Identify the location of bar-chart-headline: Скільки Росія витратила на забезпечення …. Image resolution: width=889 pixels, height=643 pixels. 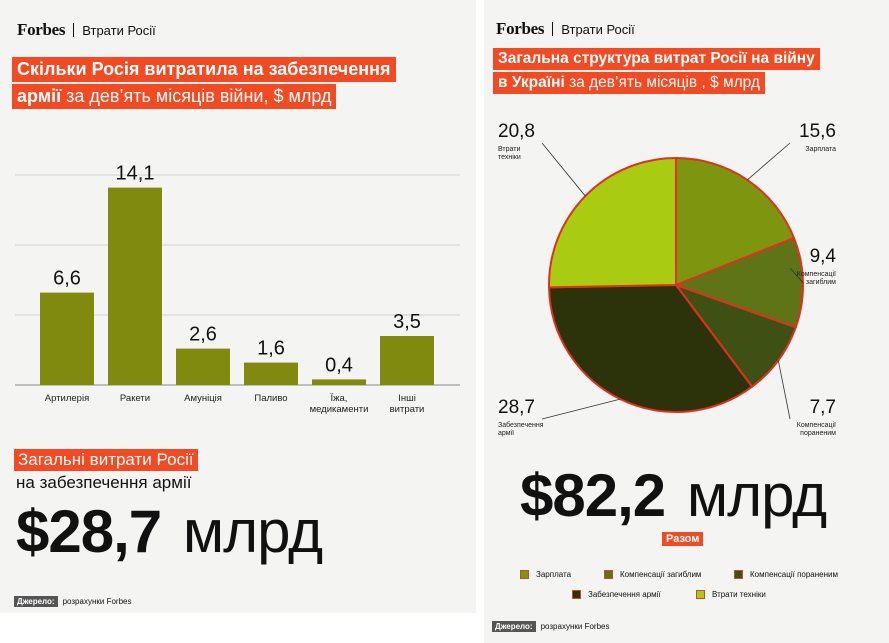
(204, 84).